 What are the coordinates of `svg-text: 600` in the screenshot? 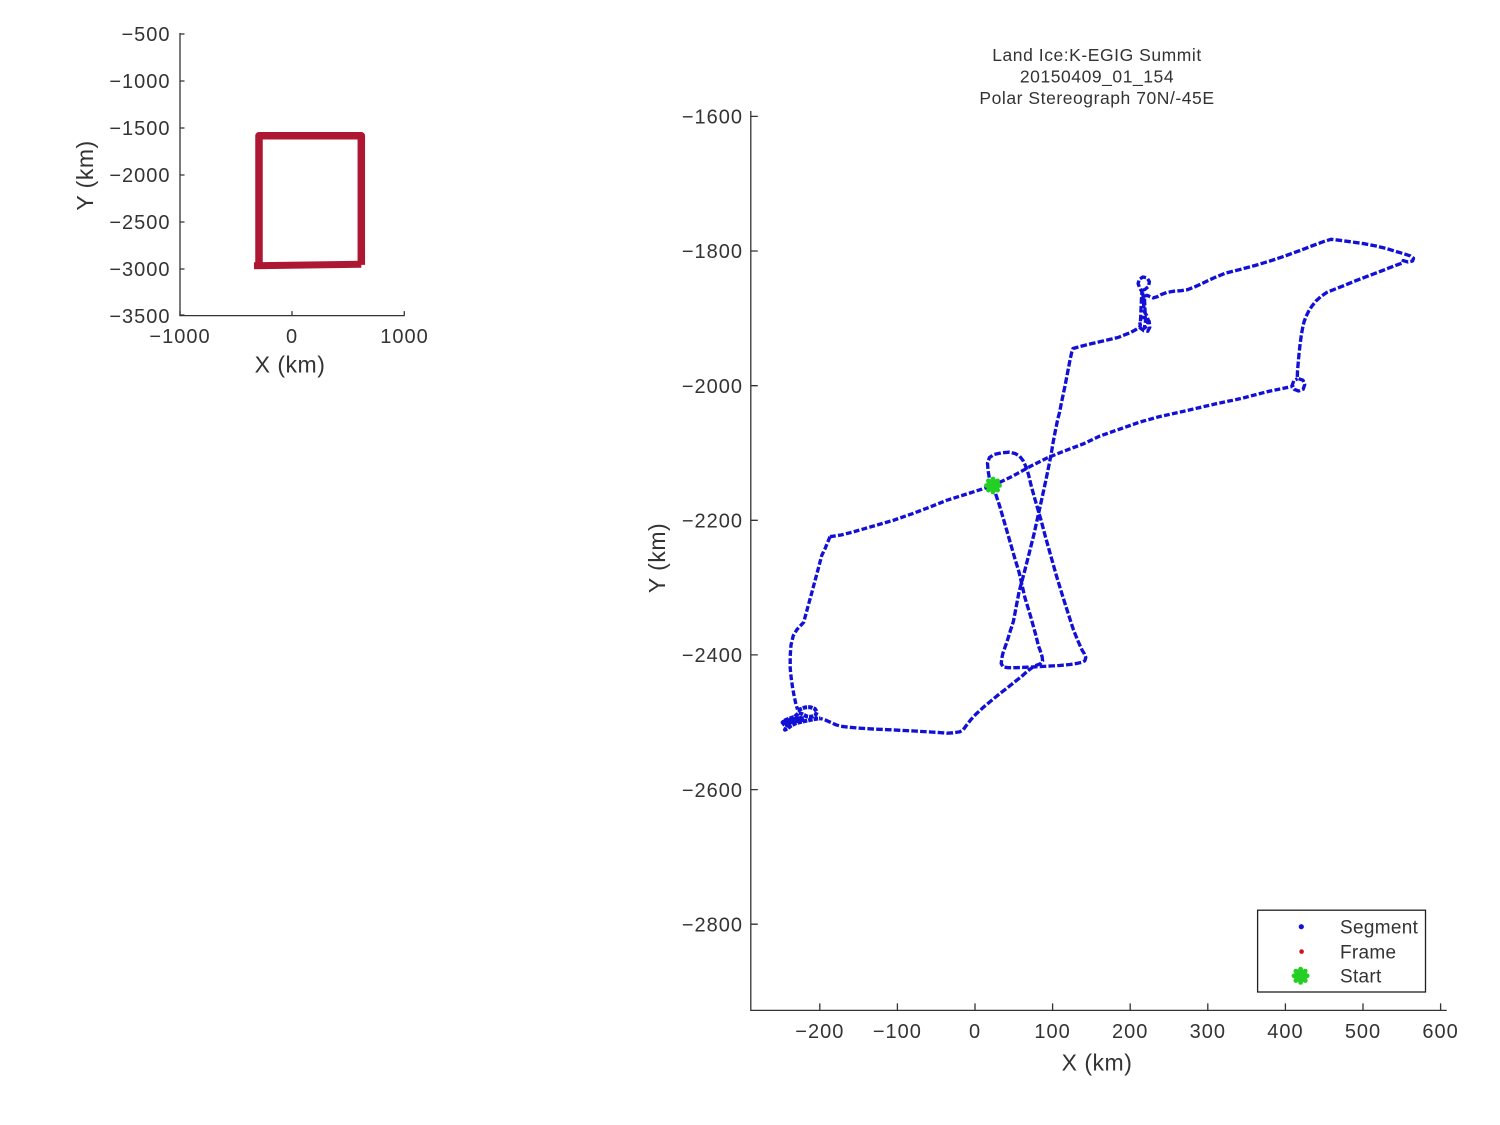 It's located at (1440, 1032).